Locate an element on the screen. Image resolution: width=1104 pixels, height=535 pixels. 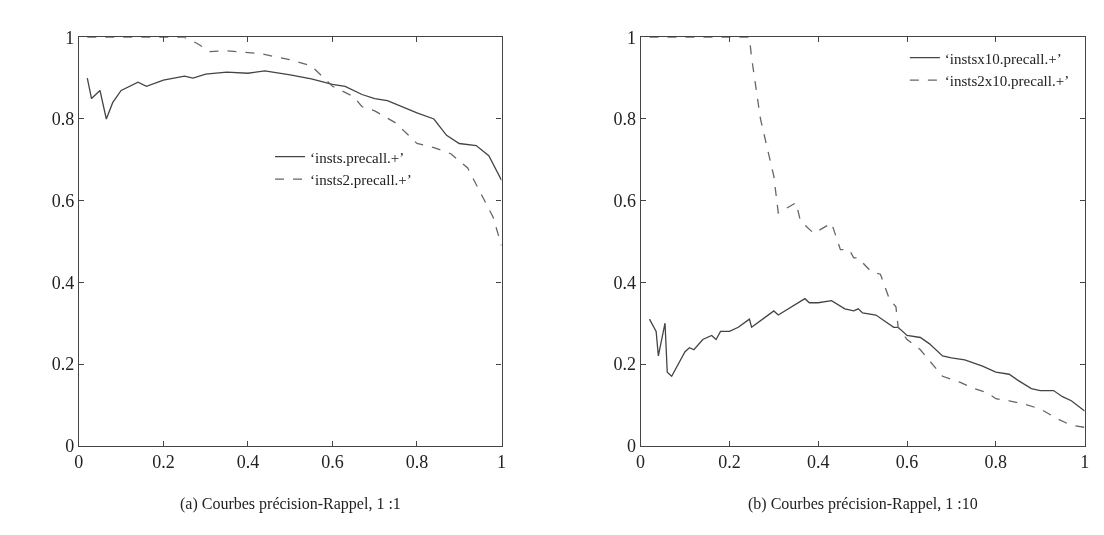
legend-label: ‘insts2x10.precall.+’ is located at coordinates (1007, 81).